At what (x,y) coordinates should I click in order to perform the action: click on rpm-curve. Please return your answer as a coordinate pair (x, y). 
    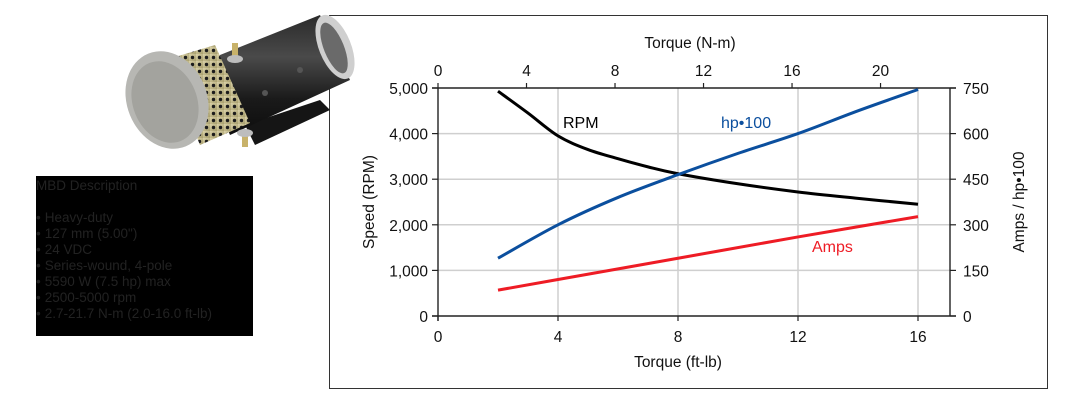
    Looking at the image, I should click on (708, 147).